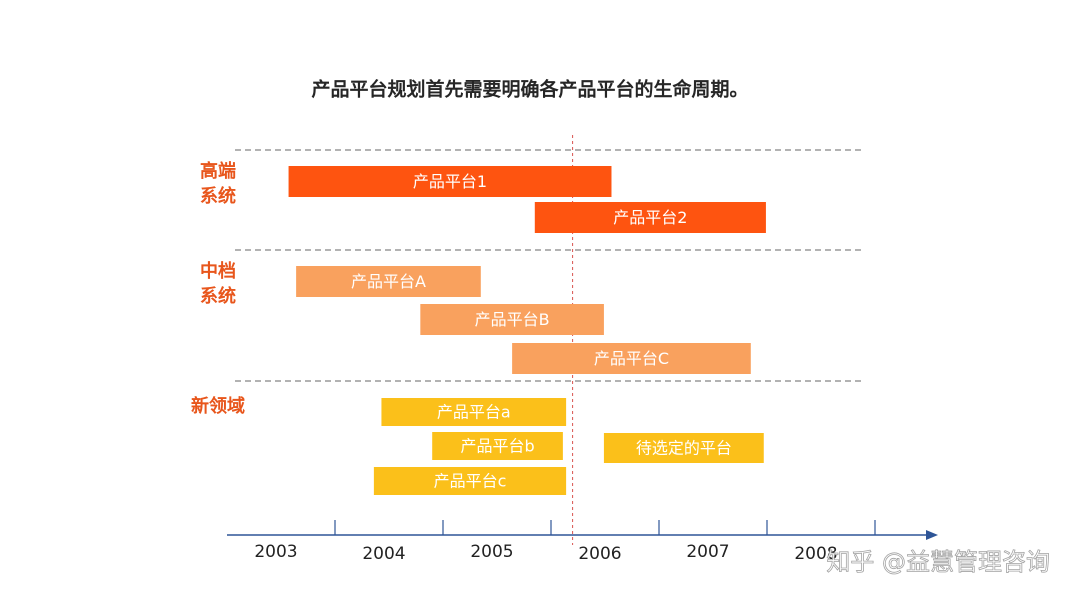 This screenshot has width=1080, height=608. Describe the element at coordinates (218, 171) in the screenshot. I see `group-label: 高端` at that location.